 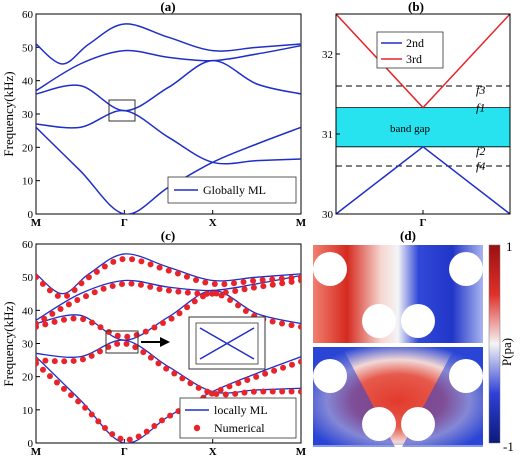 I want to click on panel-a-label: (a), so click(x=167, y=7).